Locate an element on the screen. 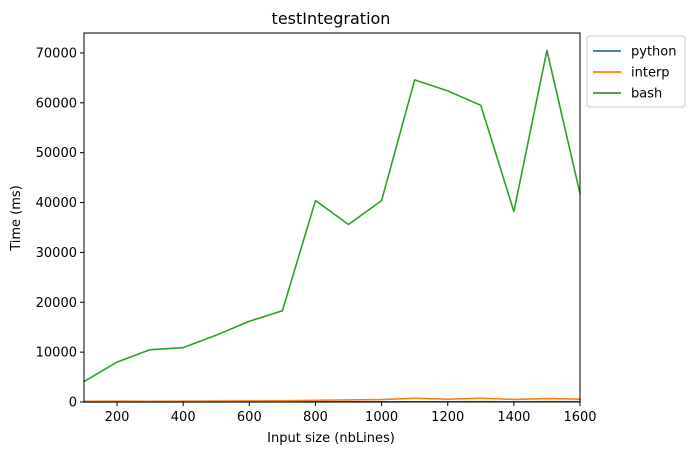  y-tick-label: 0 is located at coordinates (73, 403).